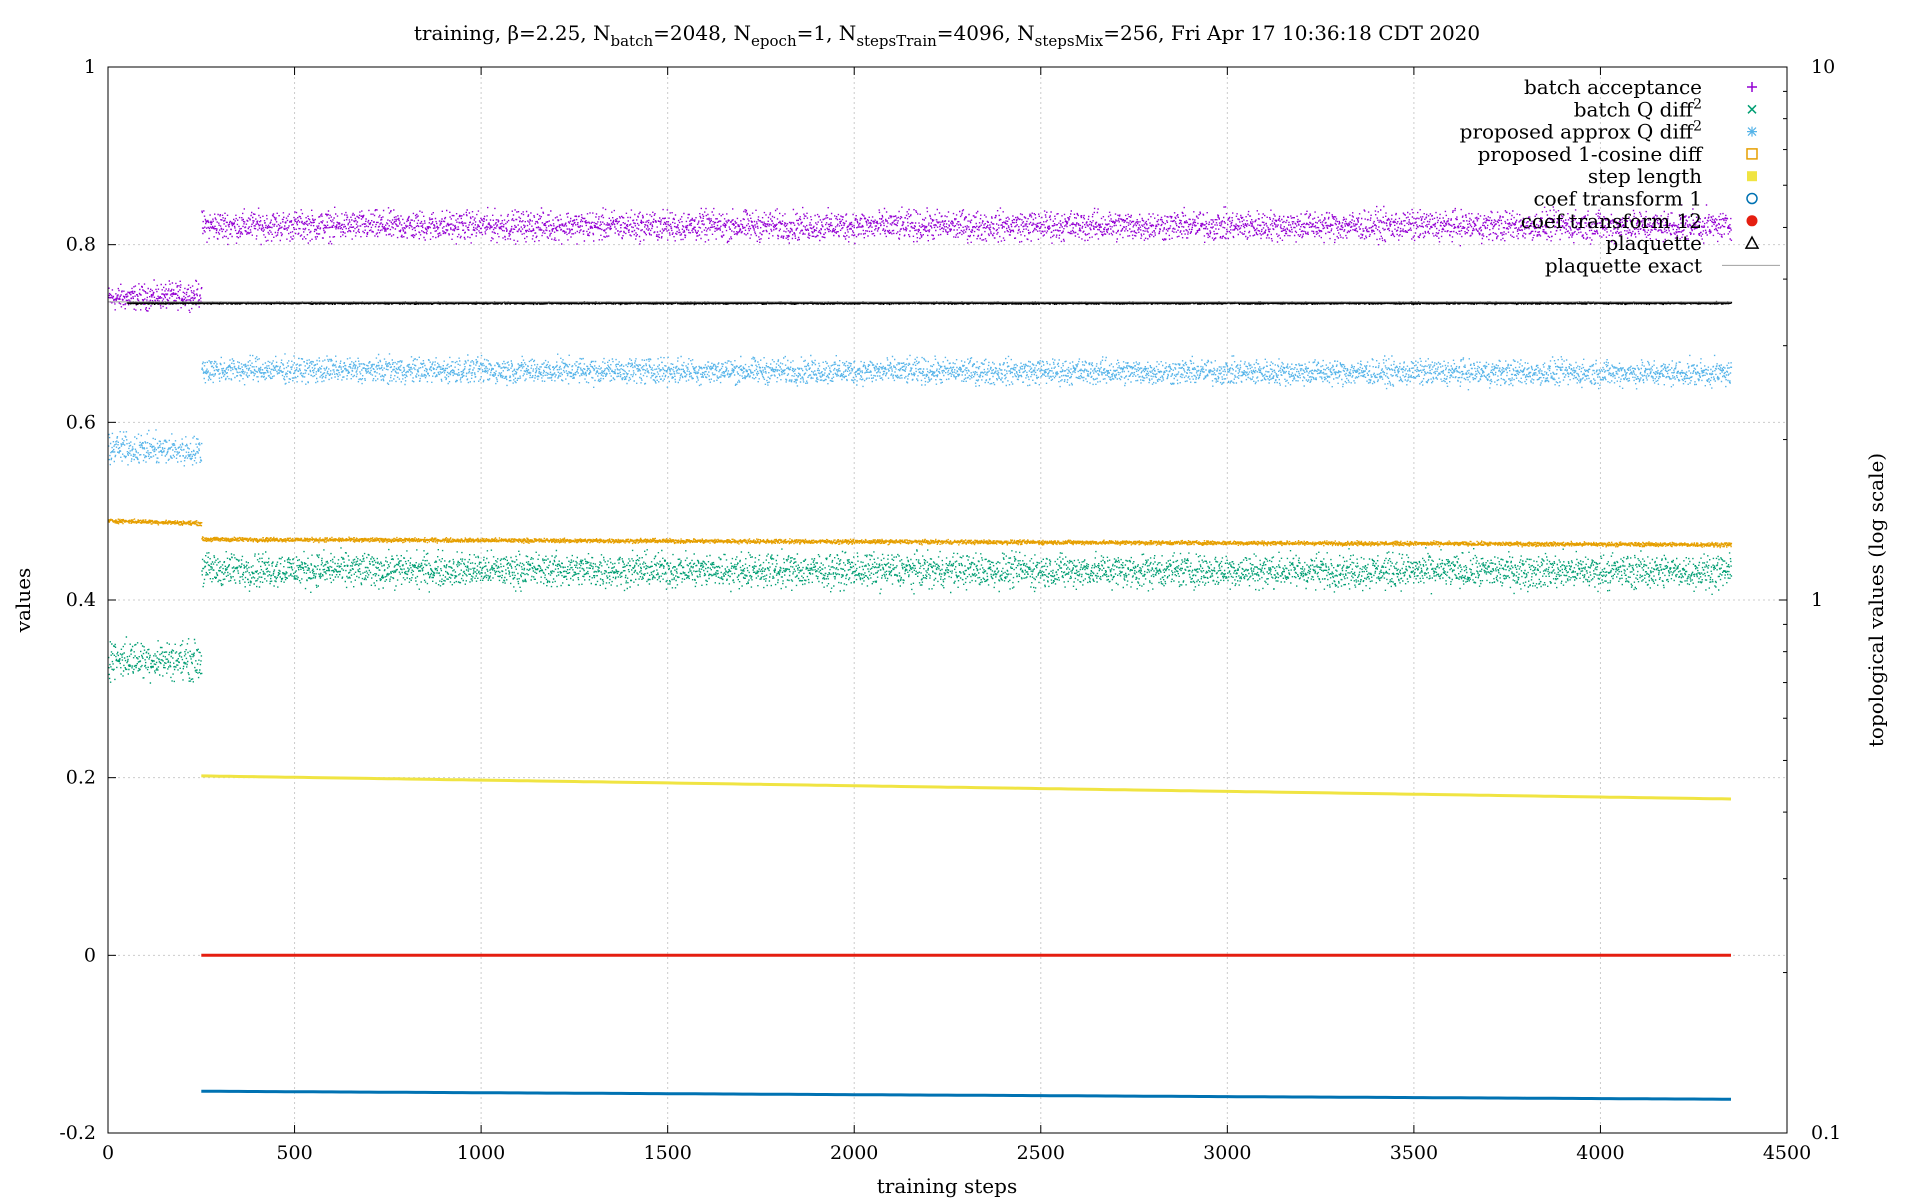 This screenshot has height=1200, width=1920. What do you see at coordinates (1653, 243) in the screenshot?
I see `legend-label: plaquette` at bounding box center [1653, 243].